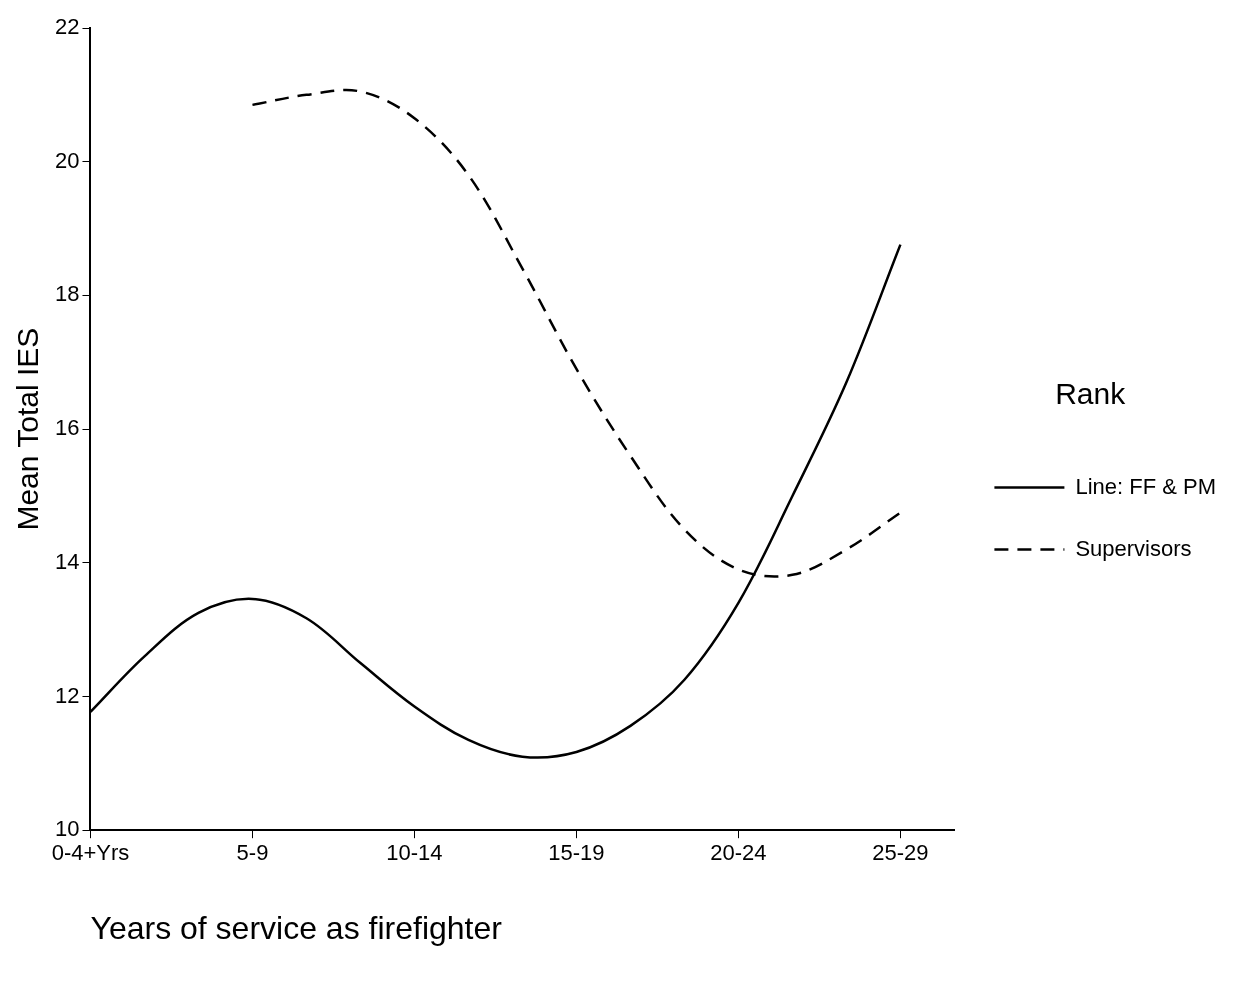 The width and height of the screenshot is (1244, 1005). I want to click on y-tick-label: 12, so click(67, 695).